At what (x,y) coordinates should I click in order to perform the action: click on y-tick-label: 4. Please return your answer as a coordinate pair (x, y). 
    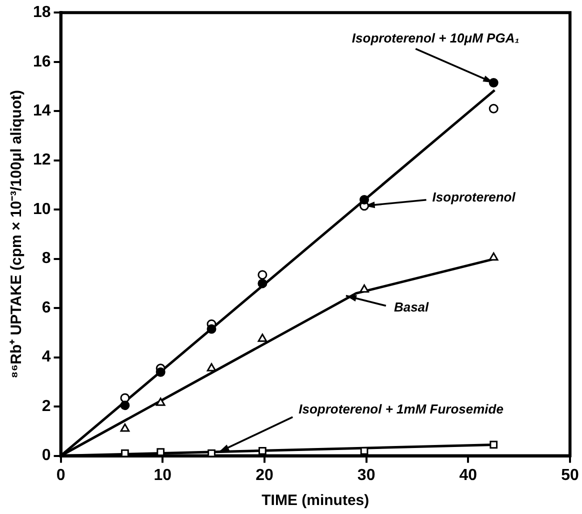
    Looking at the image, I should click on (46, 357).